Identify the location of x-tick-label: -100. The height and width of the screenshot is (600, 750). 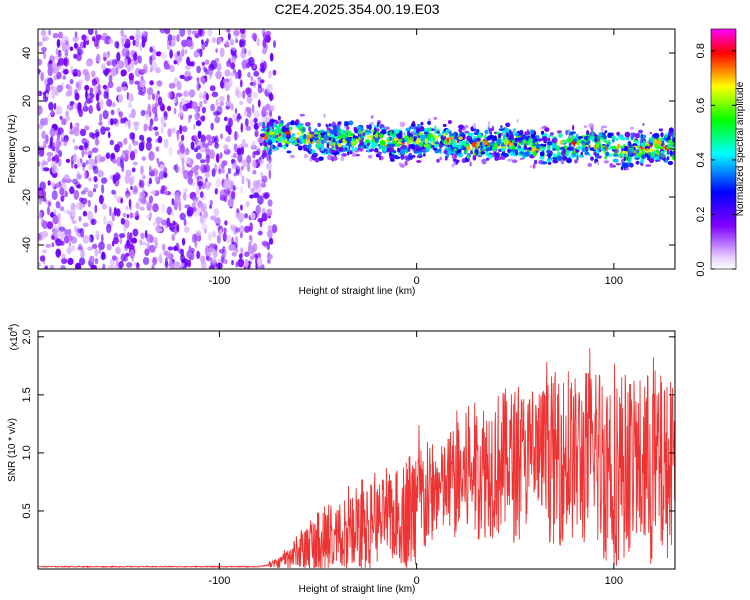
(219, 581).